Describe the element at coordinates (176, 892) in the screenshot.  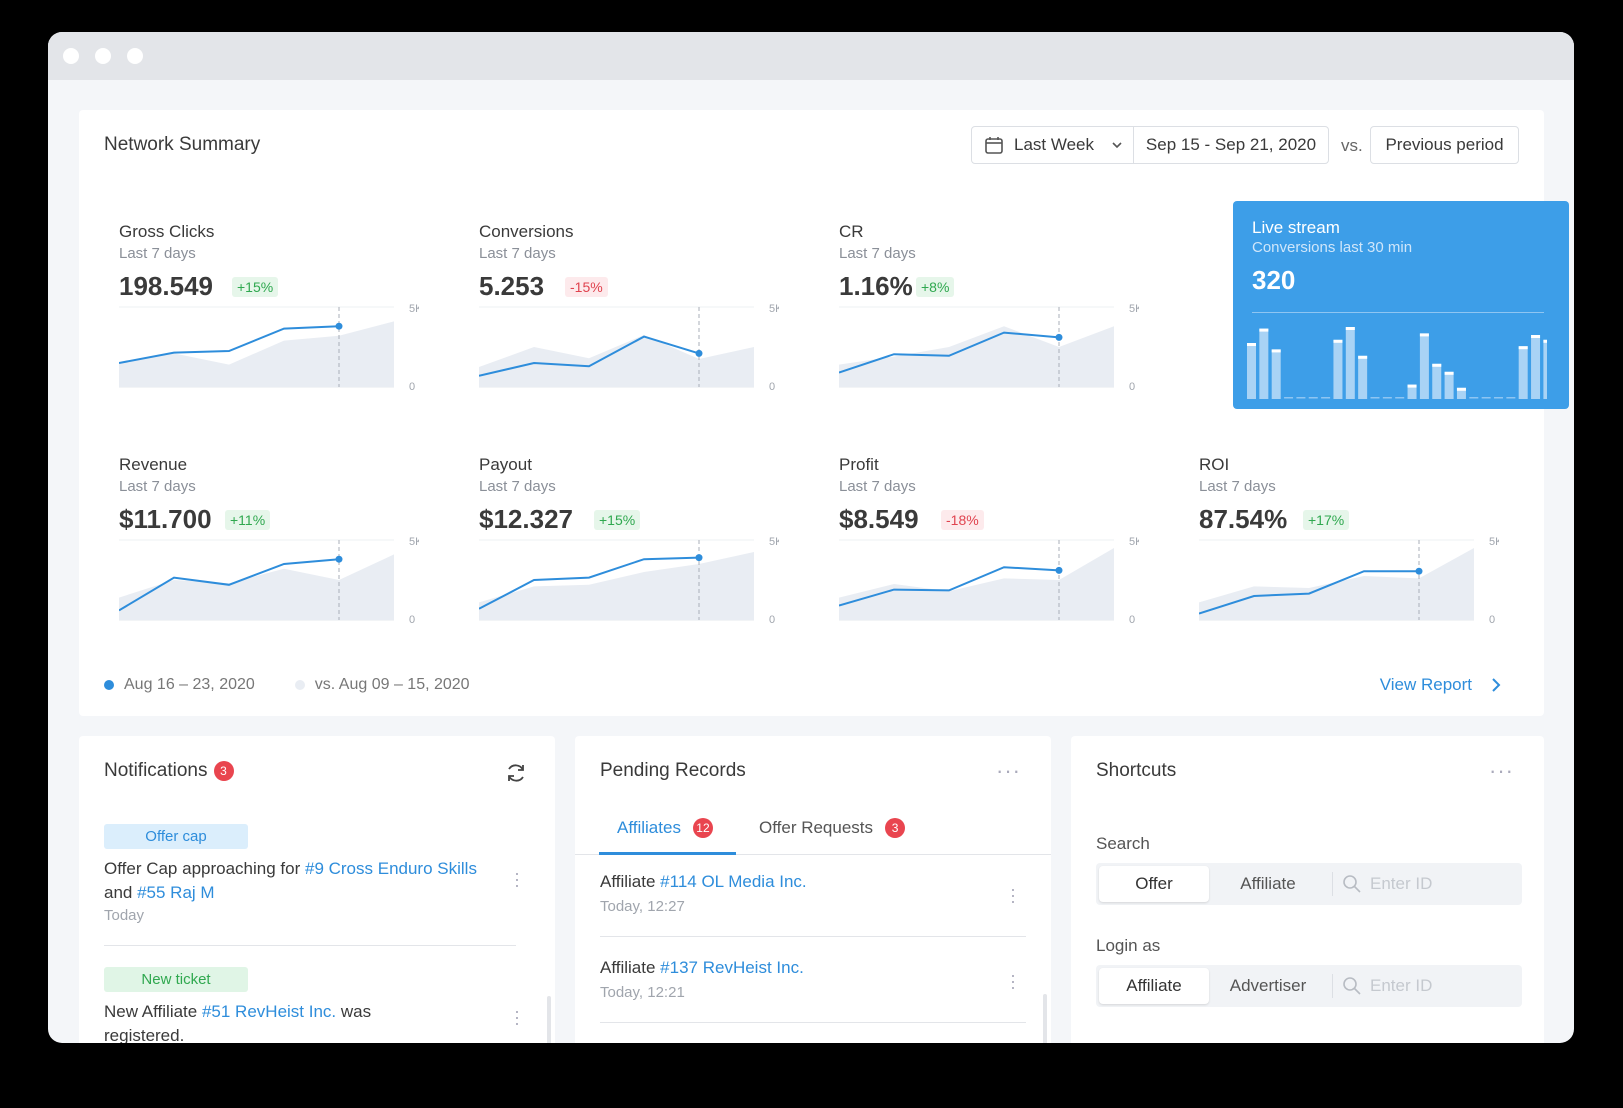
I see `affiliate-link: #55 Raj M` at that location.